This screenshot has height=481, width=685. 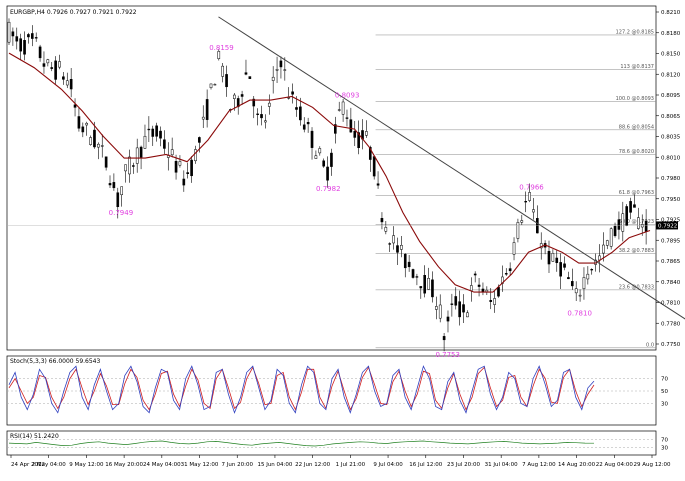 What do you see at coordinates (86, 465) in the screenshot?
I see `time-tick-label: 9 May 12:00` at bounding box center [86, 465].